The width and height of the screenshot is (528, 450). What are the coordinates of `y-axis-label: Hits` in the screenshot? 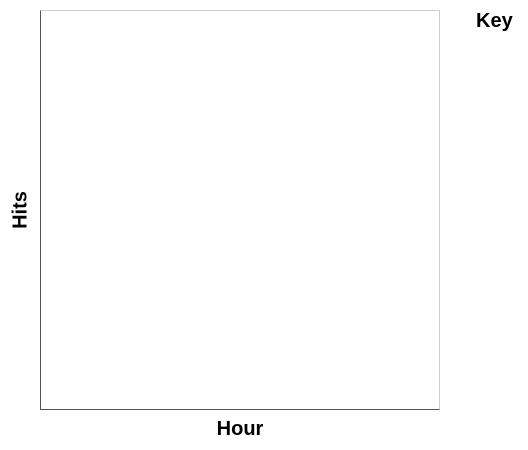 It's located at (20, 210).